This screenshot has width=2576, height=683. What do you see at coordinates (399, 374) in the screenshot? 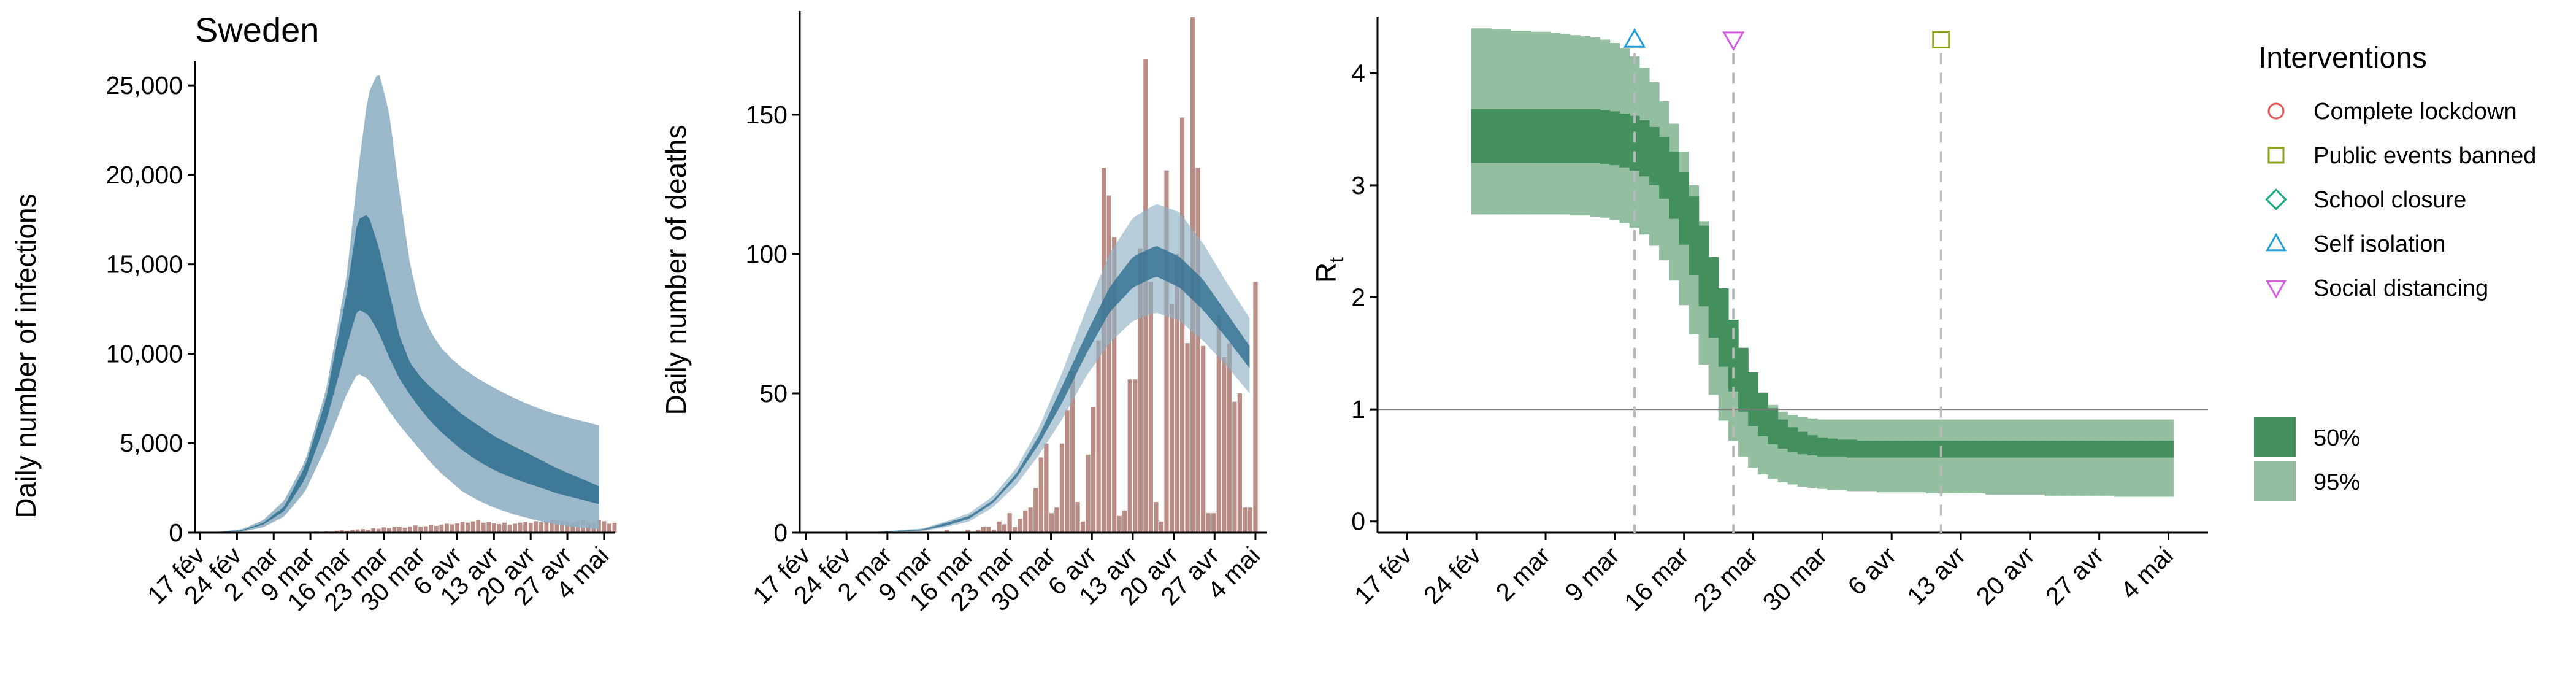
I see `infections-50-band` at bounding box center [399, 374].